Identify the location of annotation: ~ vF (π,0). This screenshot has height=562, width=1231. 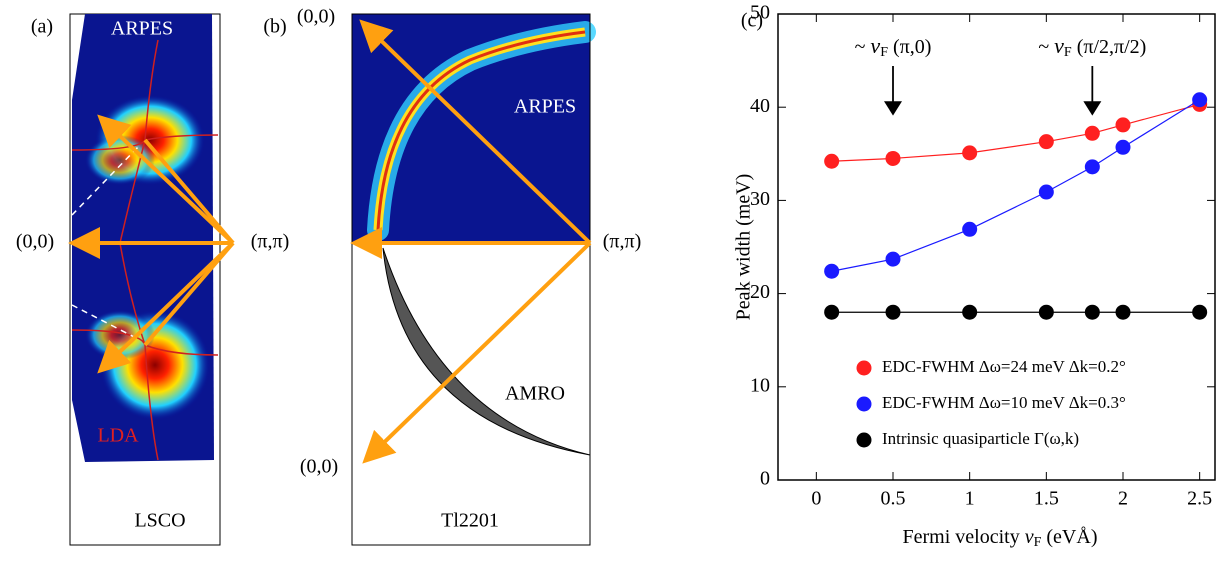
(893, 46).